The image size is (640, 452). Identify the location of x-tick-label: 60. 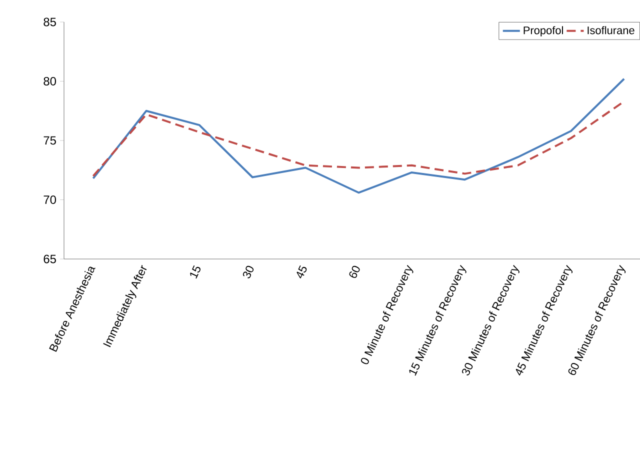
(354, 272).